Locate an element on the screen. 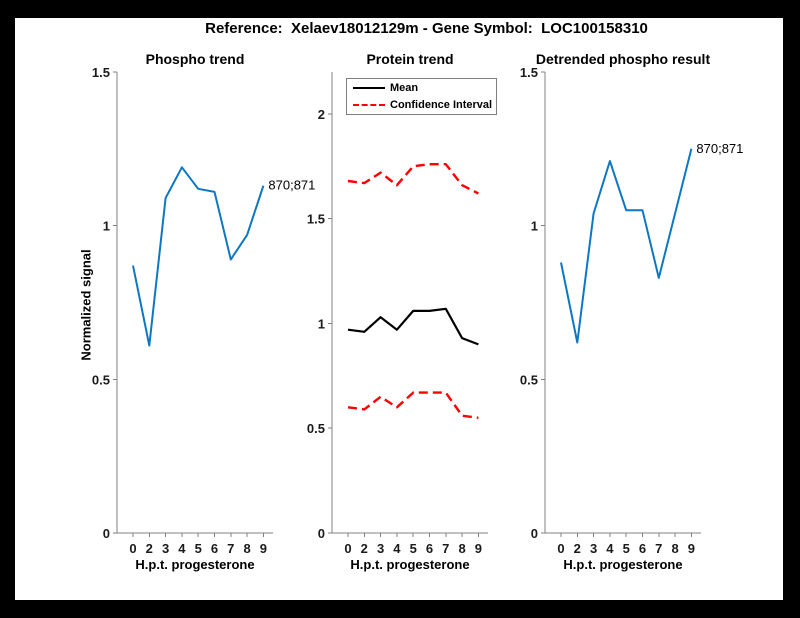  legend-label-confidence-interval: Confidence Interval is located at coordinates (441, 104).